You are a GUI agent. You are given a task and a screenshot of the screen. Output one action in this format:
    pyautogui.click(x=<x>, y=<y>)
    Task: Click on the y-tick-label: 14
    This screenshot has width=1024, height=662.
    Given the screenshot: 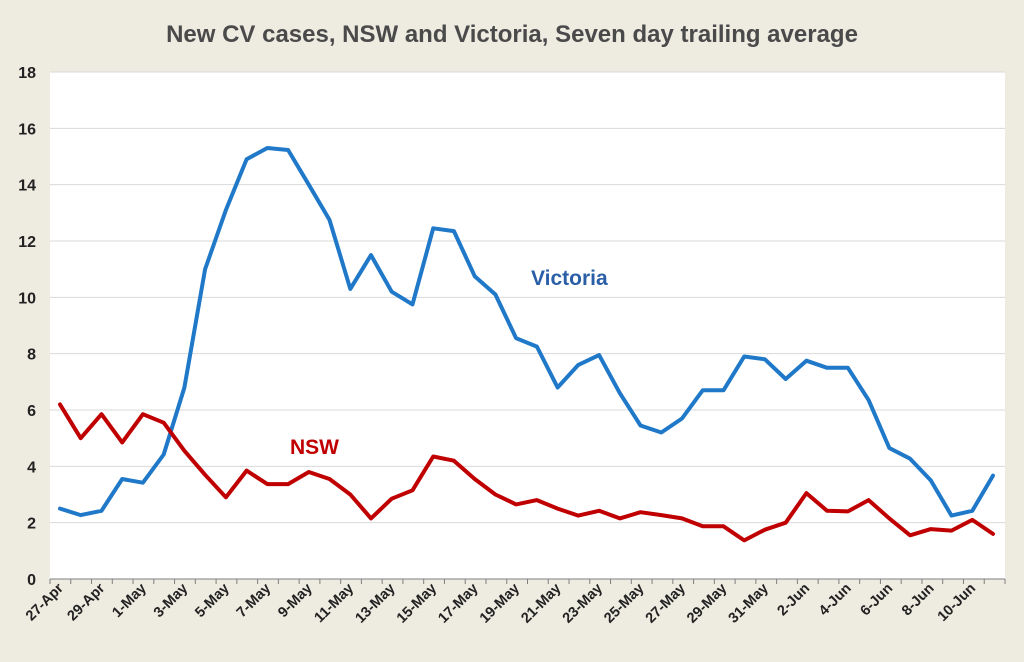 What is the action you would take?
    pyautogui.click(x=27, y=186)
    